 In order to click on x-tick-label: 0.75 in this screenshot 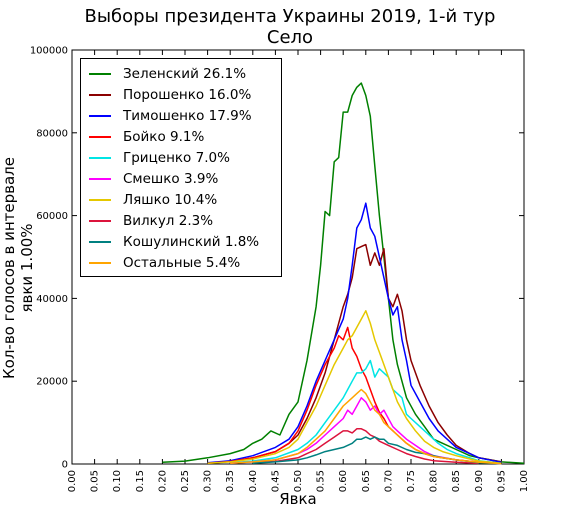, I will do `click(411, 481)`.